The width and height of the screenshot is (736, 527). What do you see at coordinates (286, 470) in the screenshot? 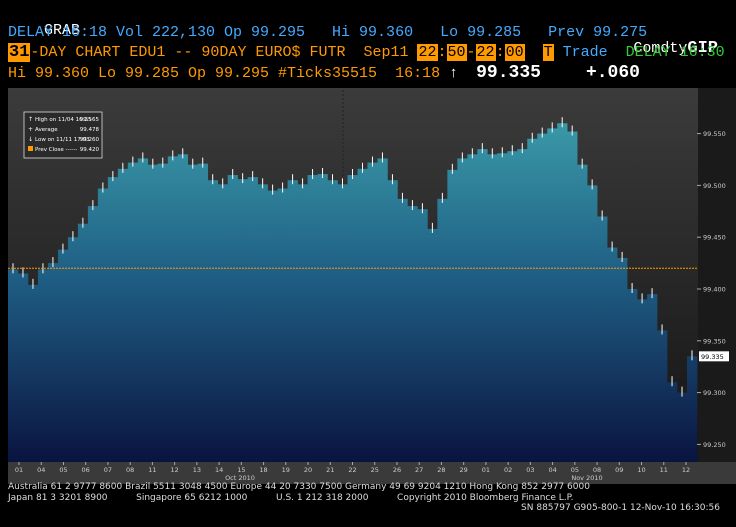
I see `x-tick-label: 19` at bounding box center [286, 470].